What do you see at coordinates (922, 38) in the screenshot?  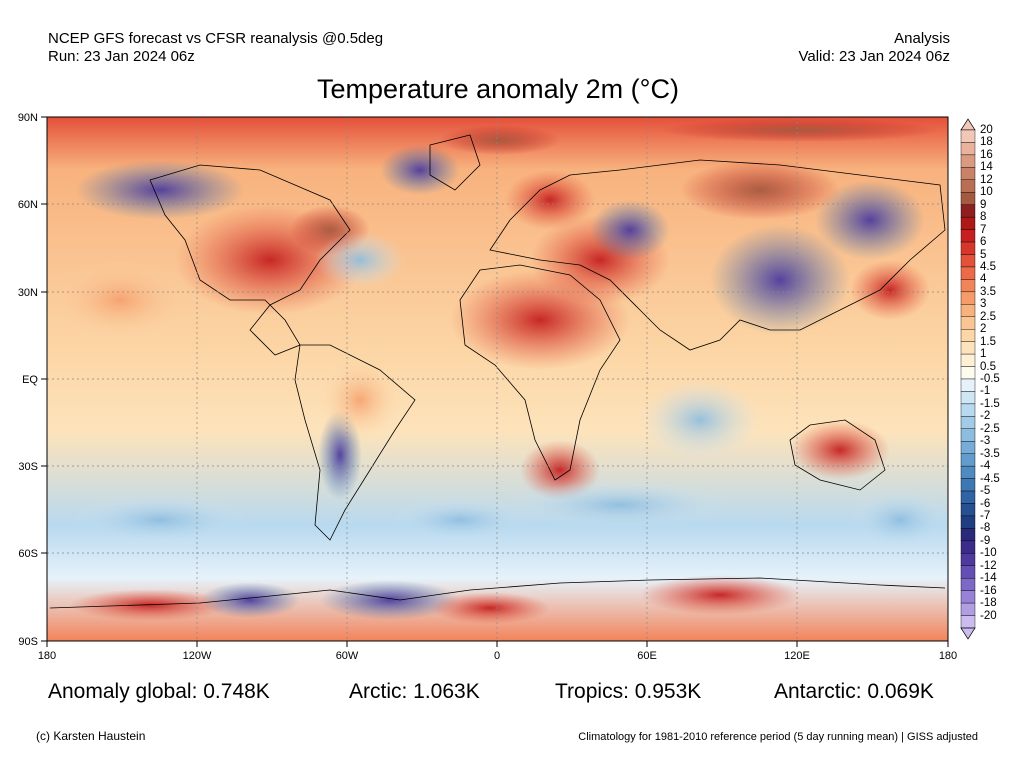 I see `analysis-label: Analysis` at bounding box center [922, 38].